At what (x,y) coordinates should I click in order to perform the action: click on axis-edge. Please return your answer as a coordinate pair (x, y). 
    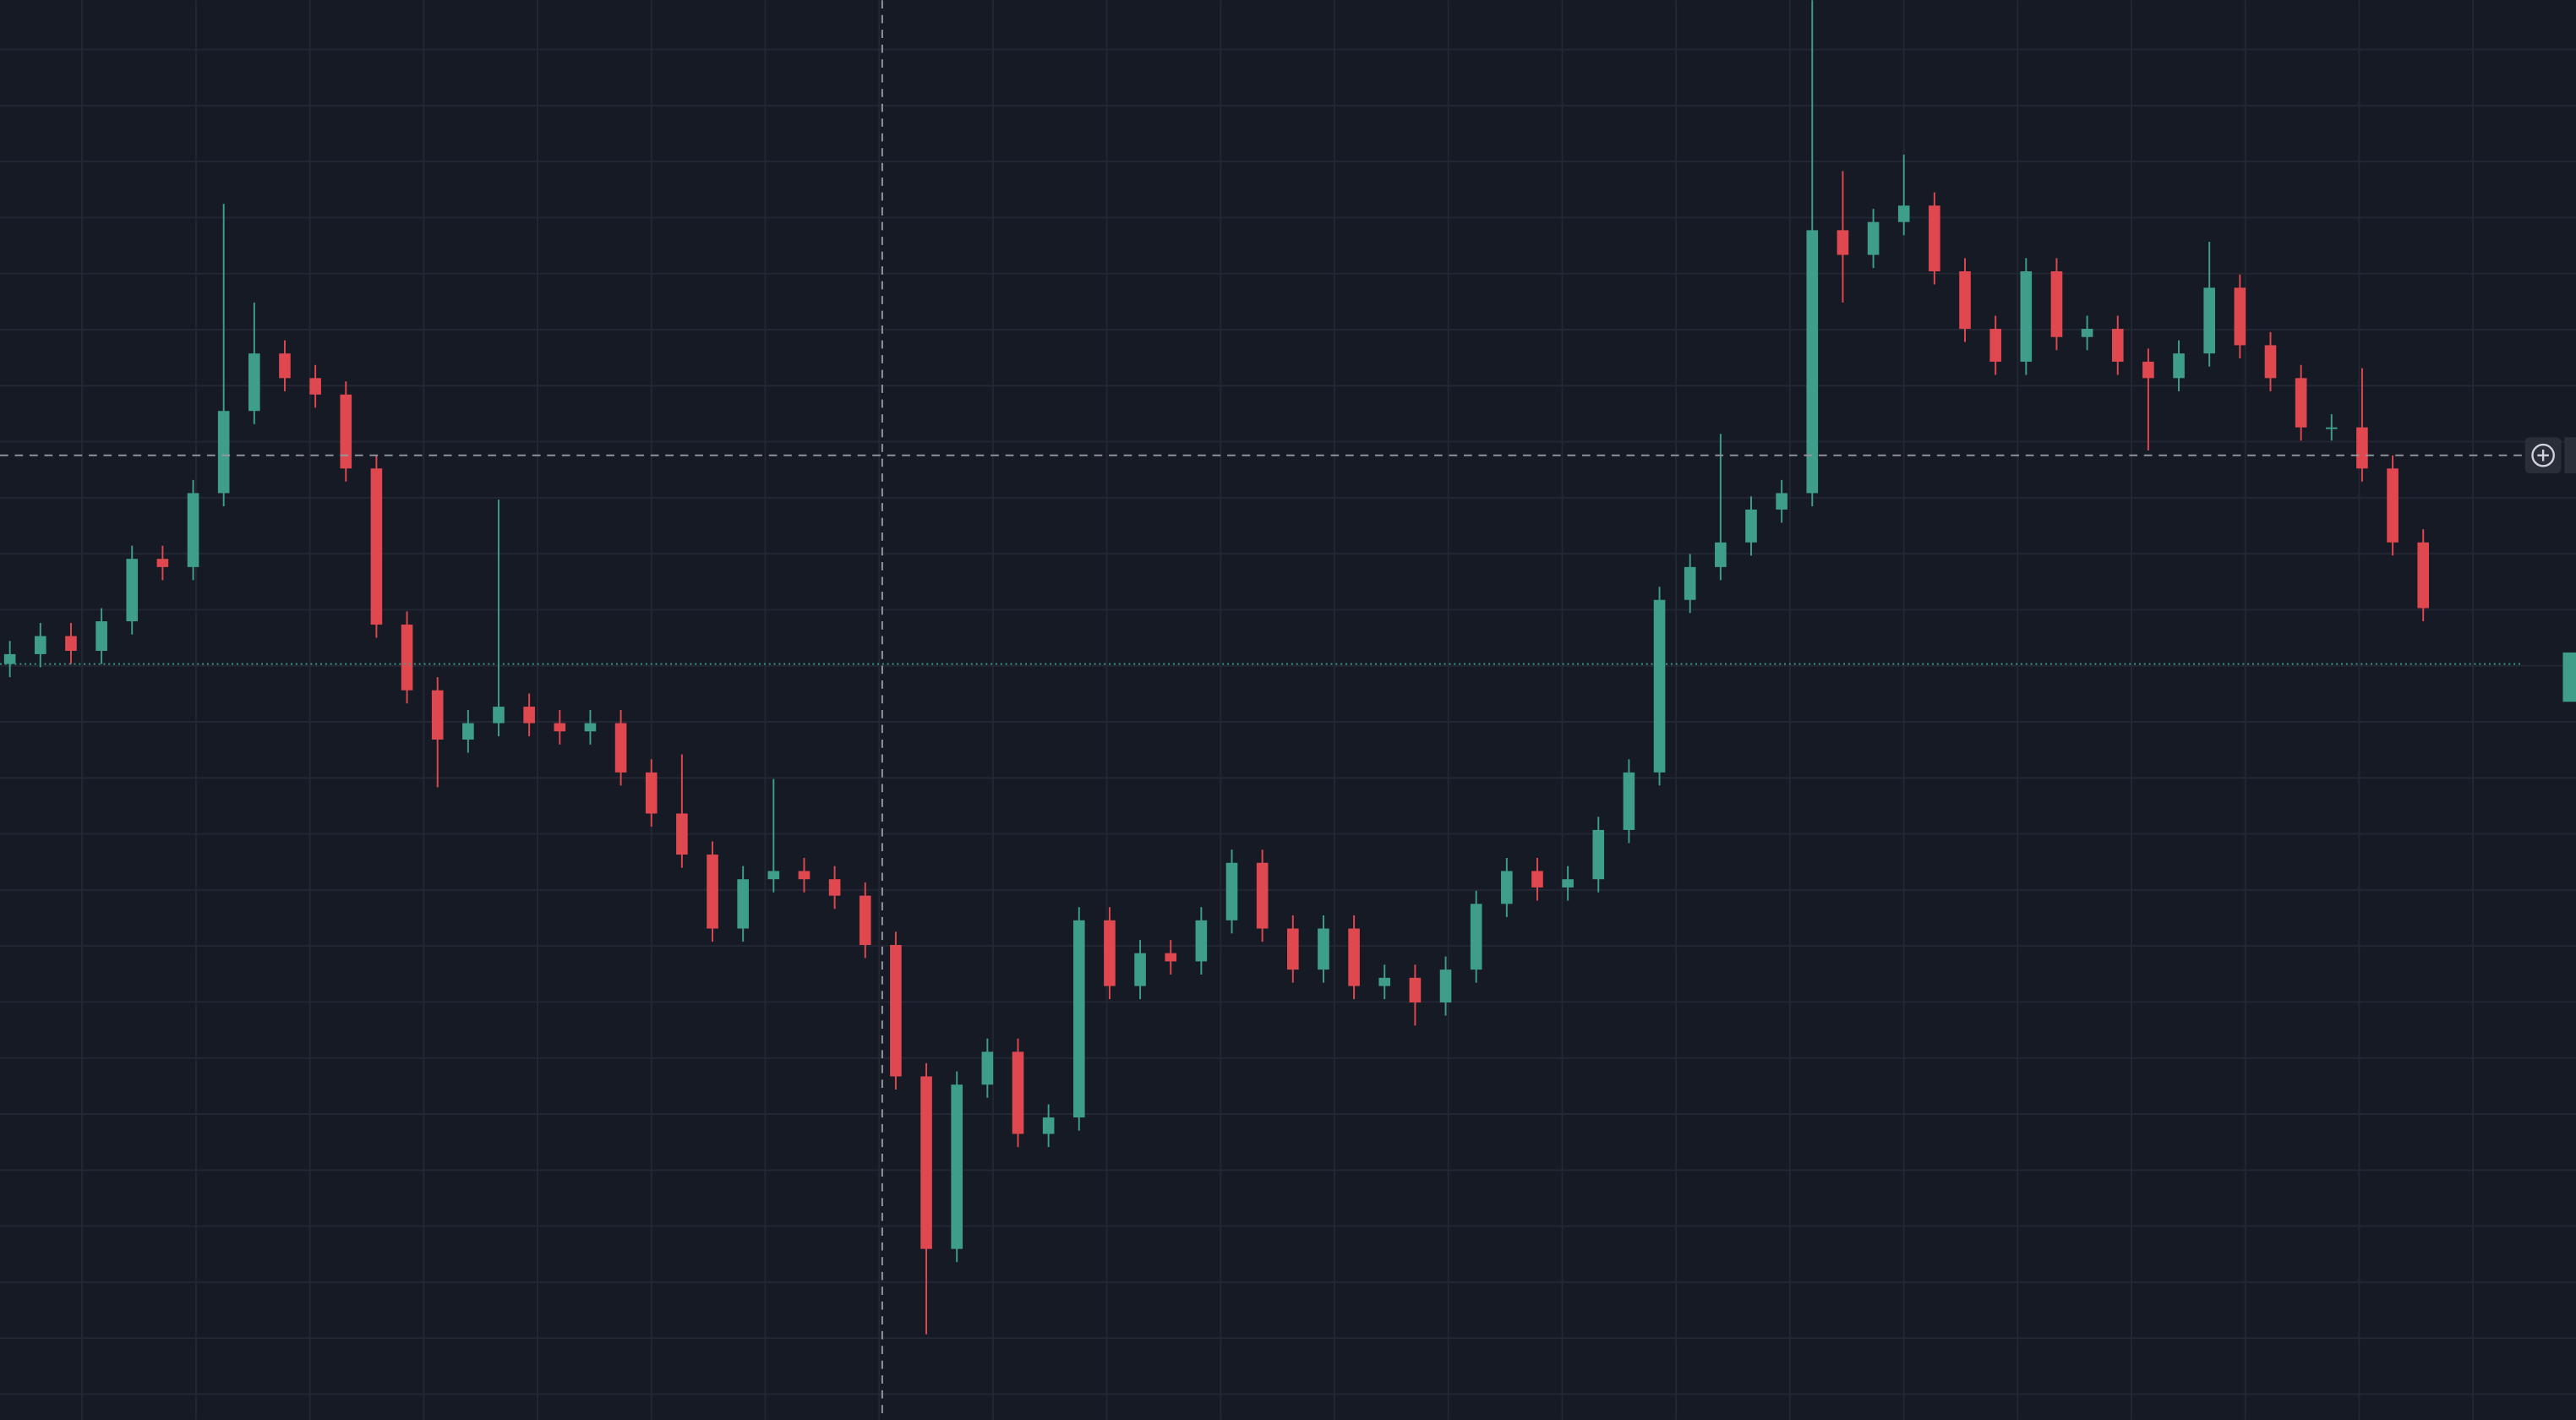
    Looking at the image, I should click on (2570, 455).